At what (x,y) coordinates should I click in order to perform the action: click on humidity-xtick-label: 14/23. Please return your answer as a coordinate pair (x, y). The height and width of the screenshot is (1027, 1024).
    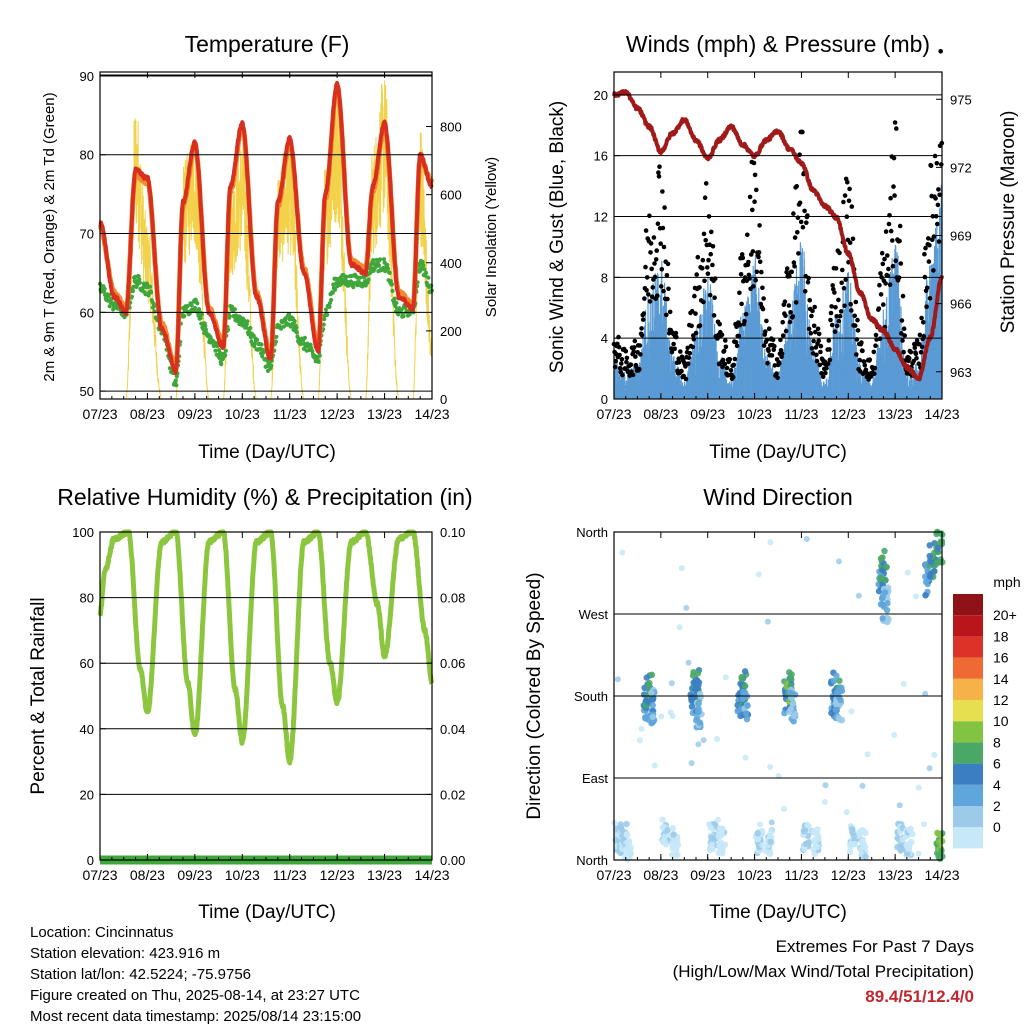
    Looking at the image, I should click on (431, 875).